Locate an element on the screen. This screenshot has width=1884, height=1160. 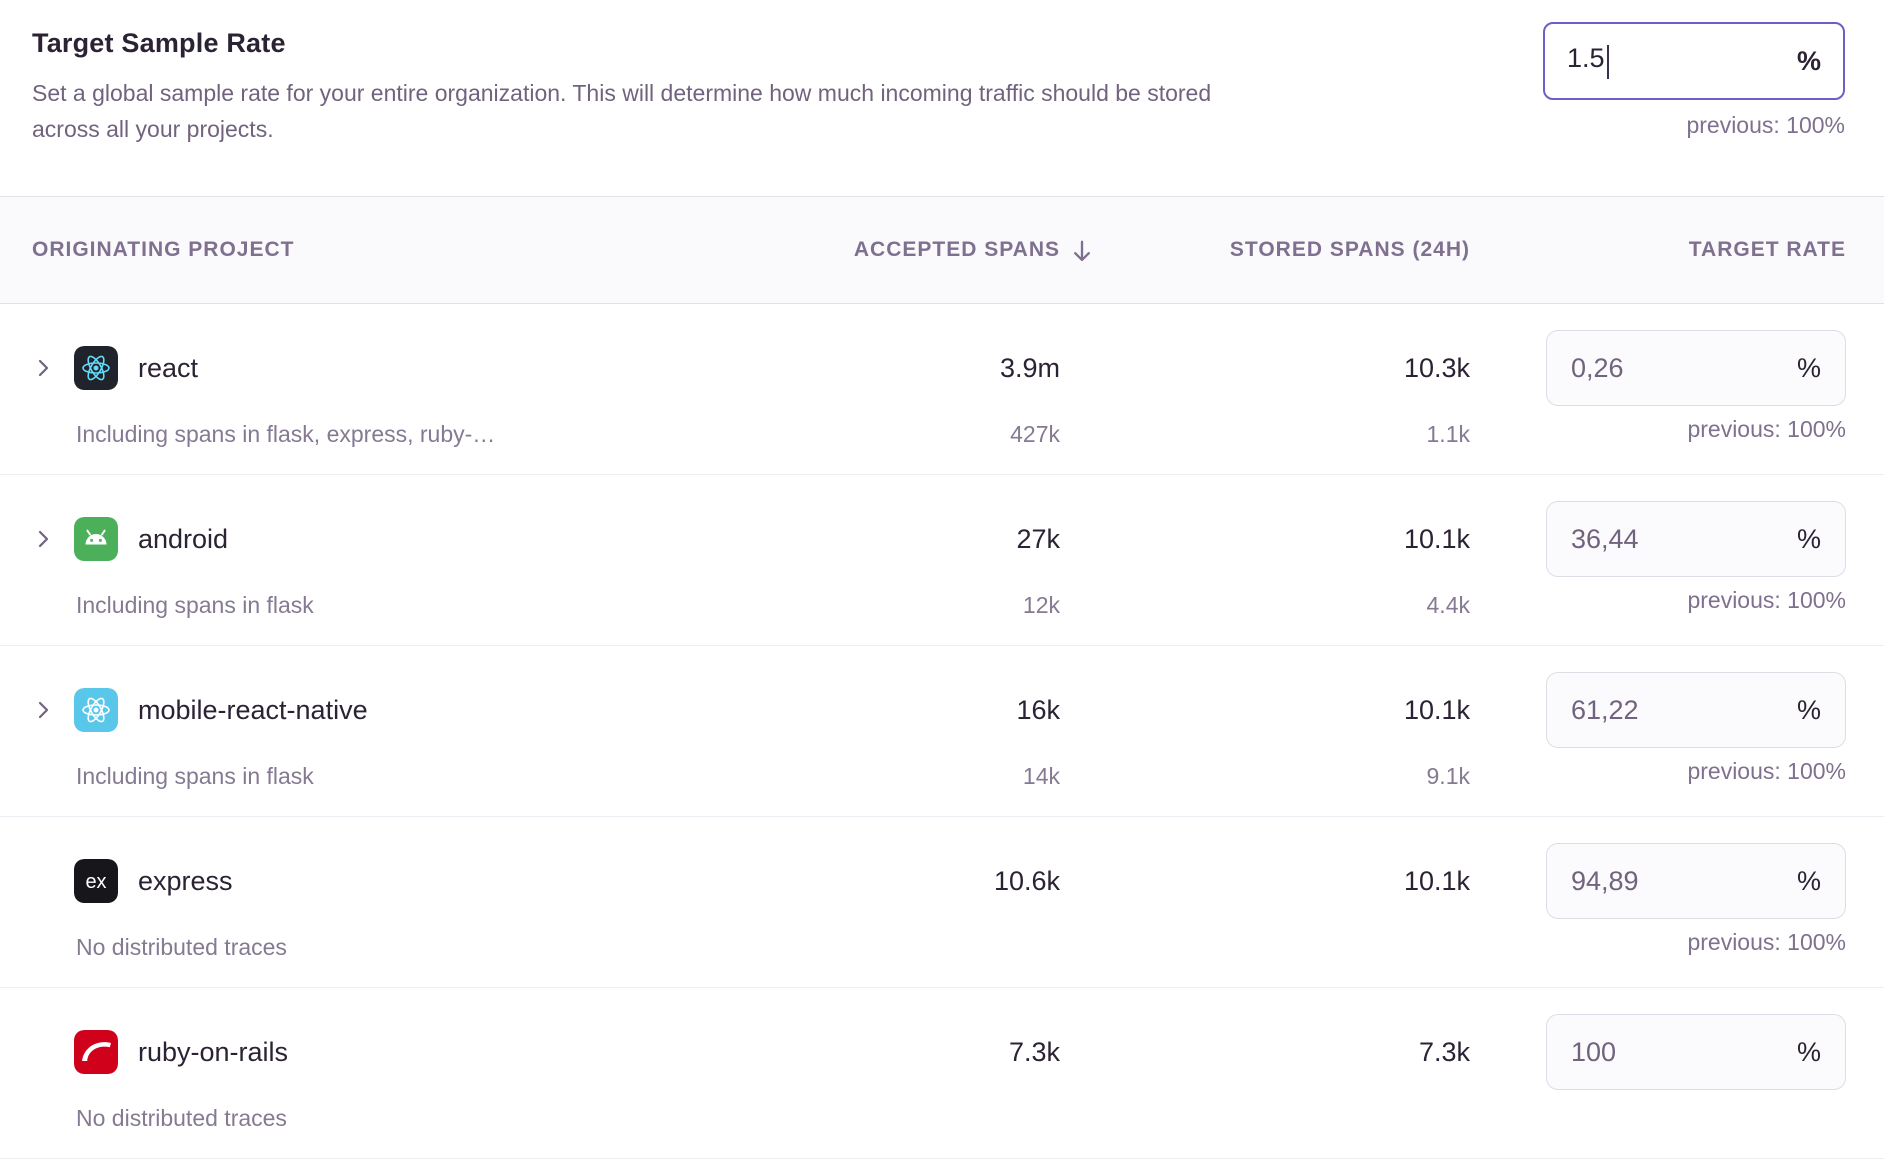
svg-text: ex is located at coordinates (95, 882).